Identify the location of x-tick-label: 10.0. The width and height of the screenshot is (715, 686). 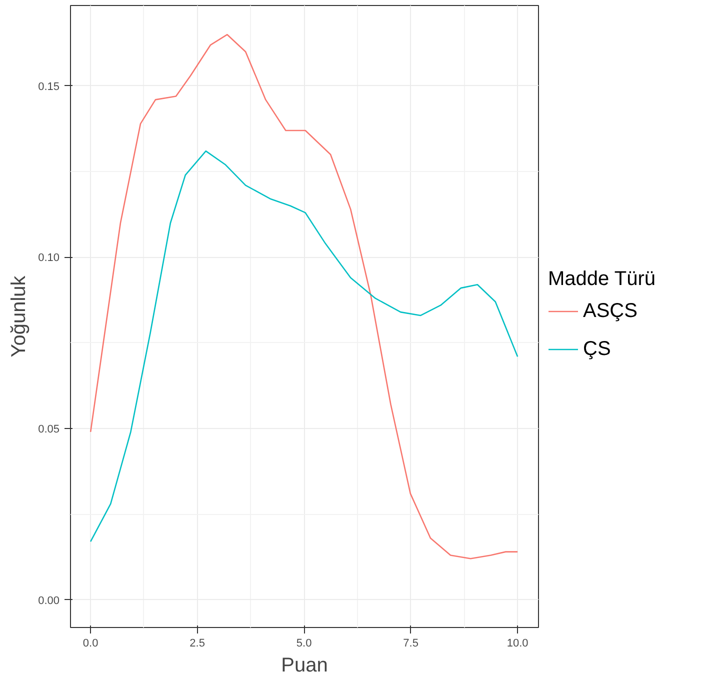
(517, 644).